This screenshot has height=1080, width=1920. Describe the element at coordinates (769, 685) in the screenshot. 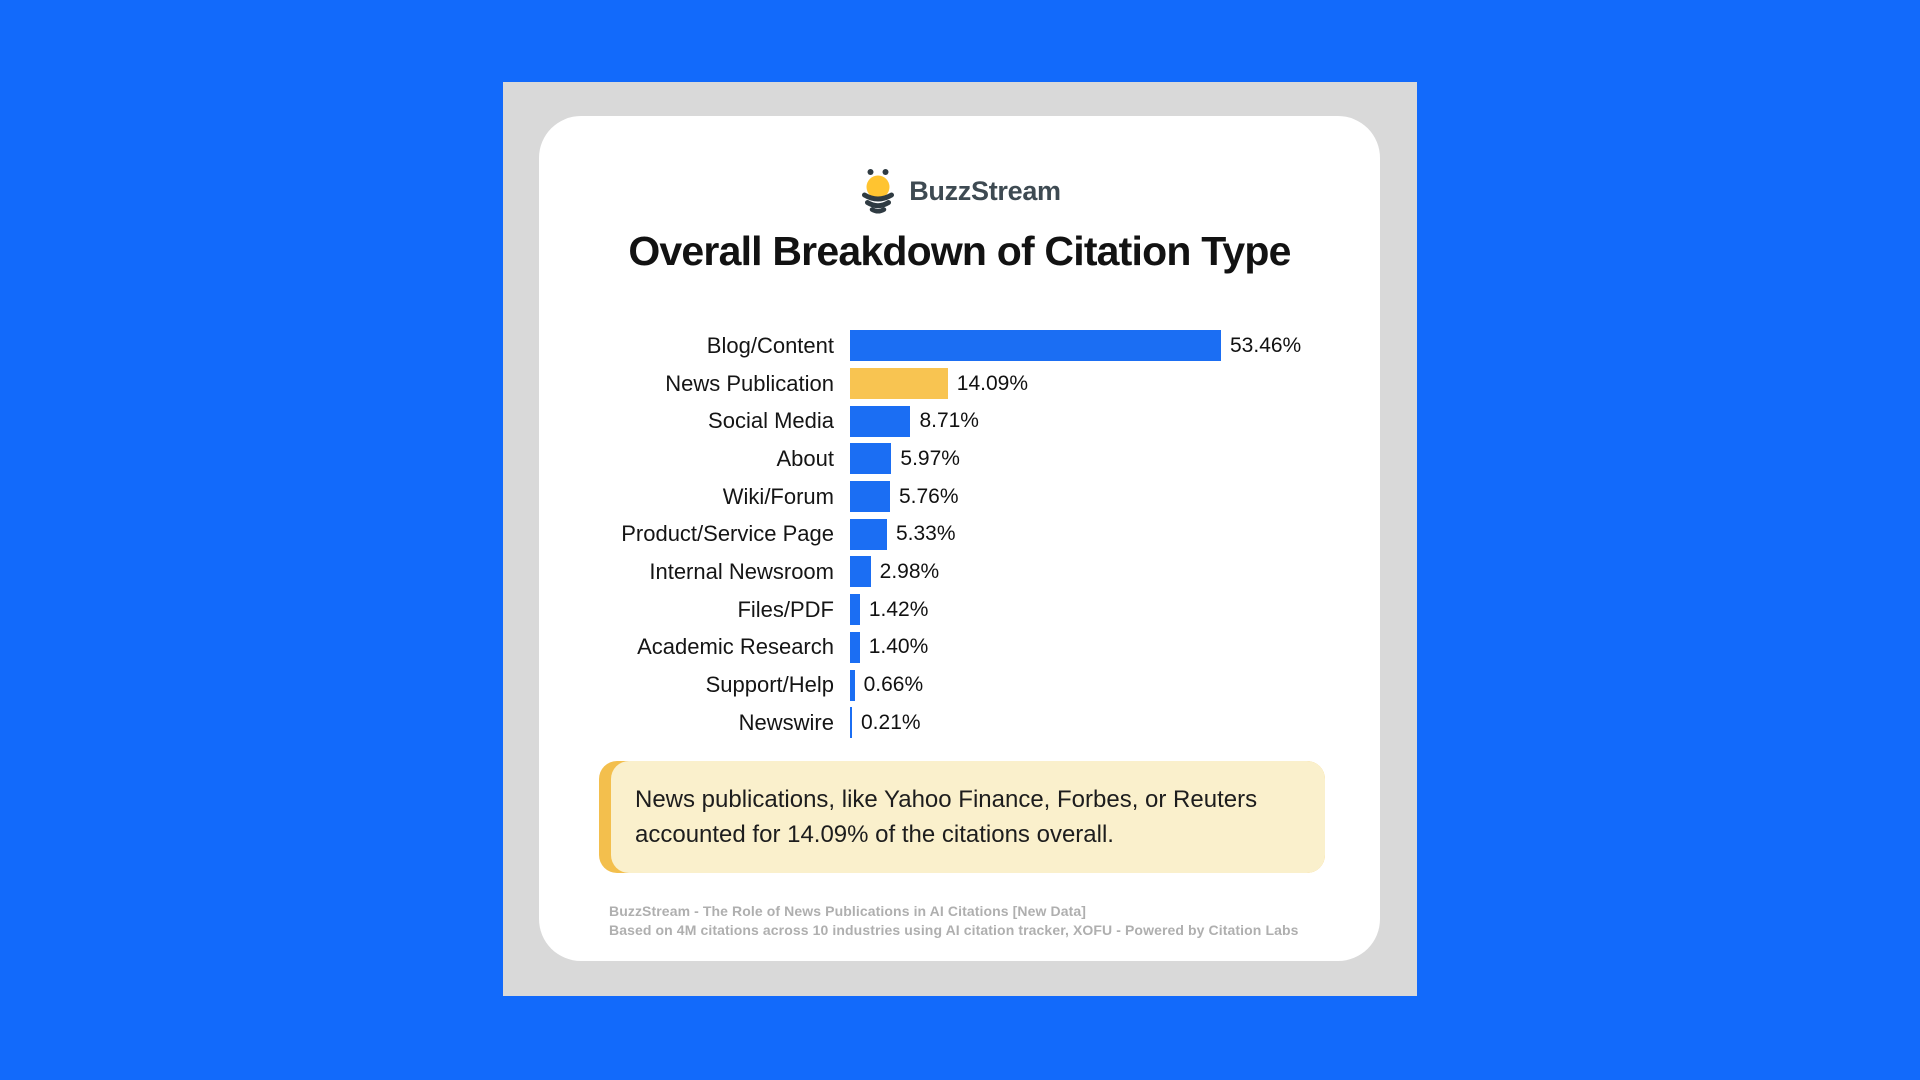

I see `bar-label: Support/Help` at that location.